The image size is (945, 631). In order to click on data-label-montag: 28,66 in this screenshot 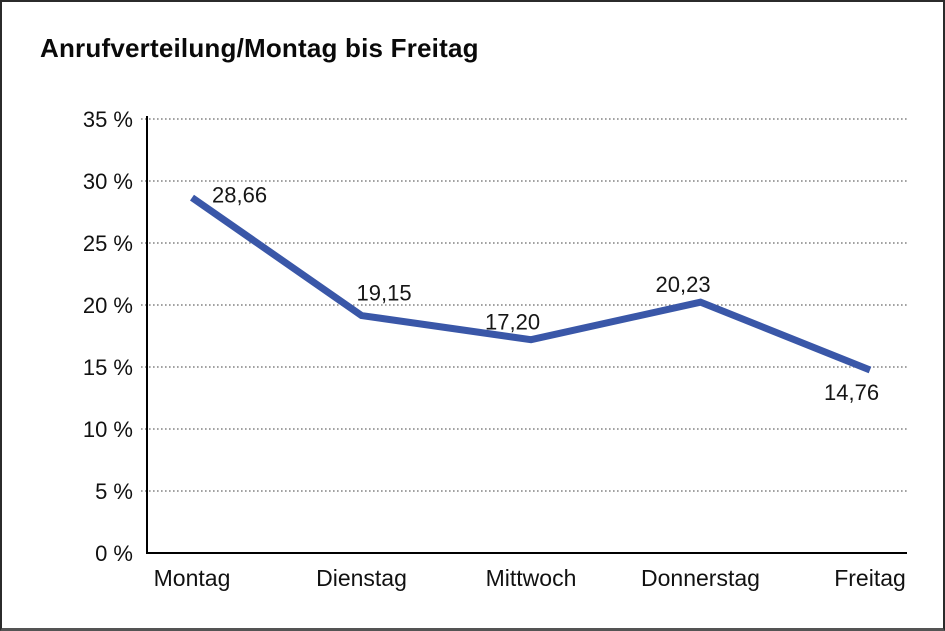, I will do `click(239, 195)`.